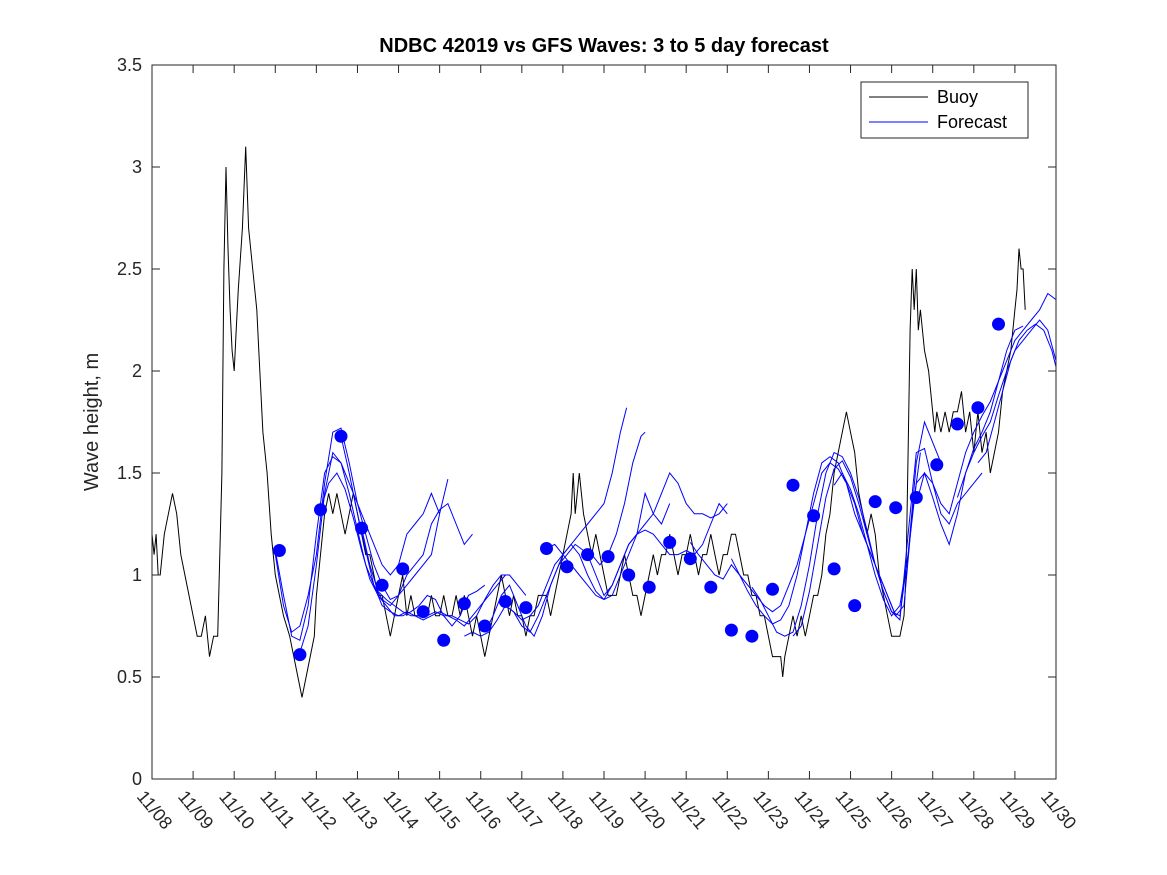 Image resolution: width=1167 pixels, height=875 pixels. Describe the element at coordinates (137, 779) in the screenshot. I see `y-tick-label: 0` at that location.